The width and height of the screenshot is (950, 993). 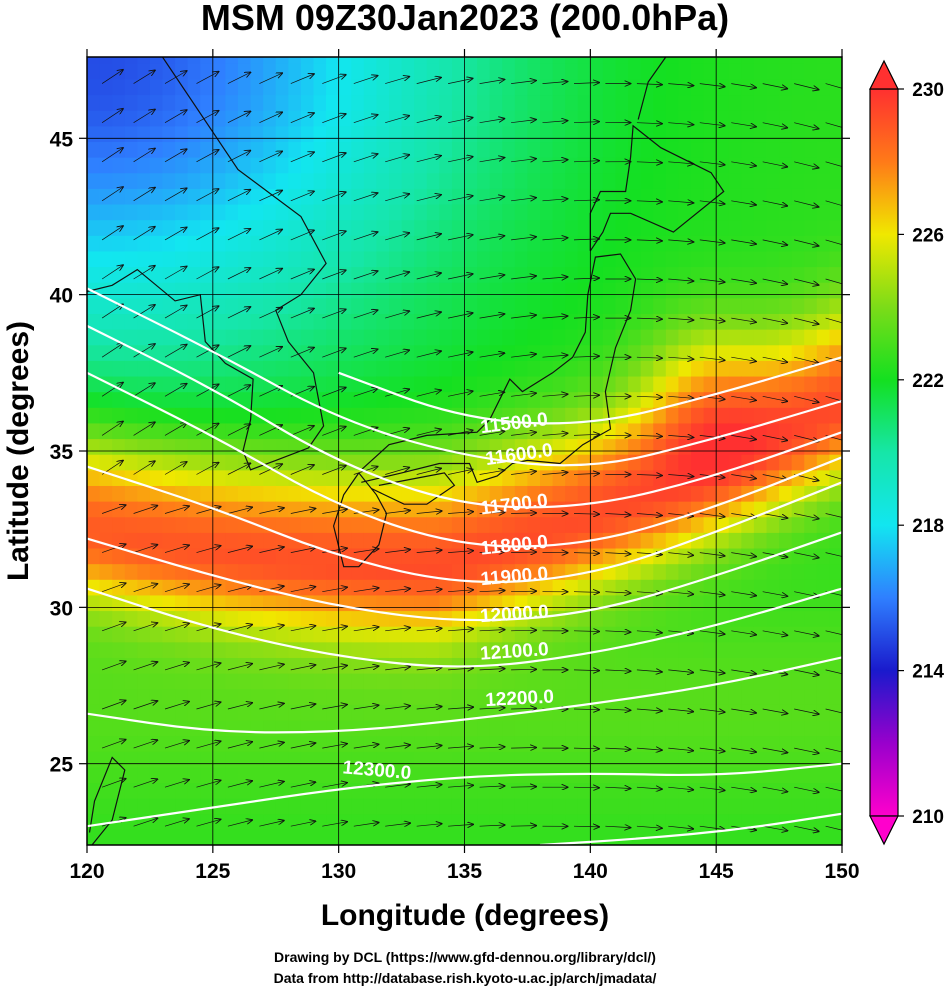 What do you see at coordinates (520, 699) in the screenshot?
I see `contour-label-12200: 12200.0` at bounding box center [520, 699].